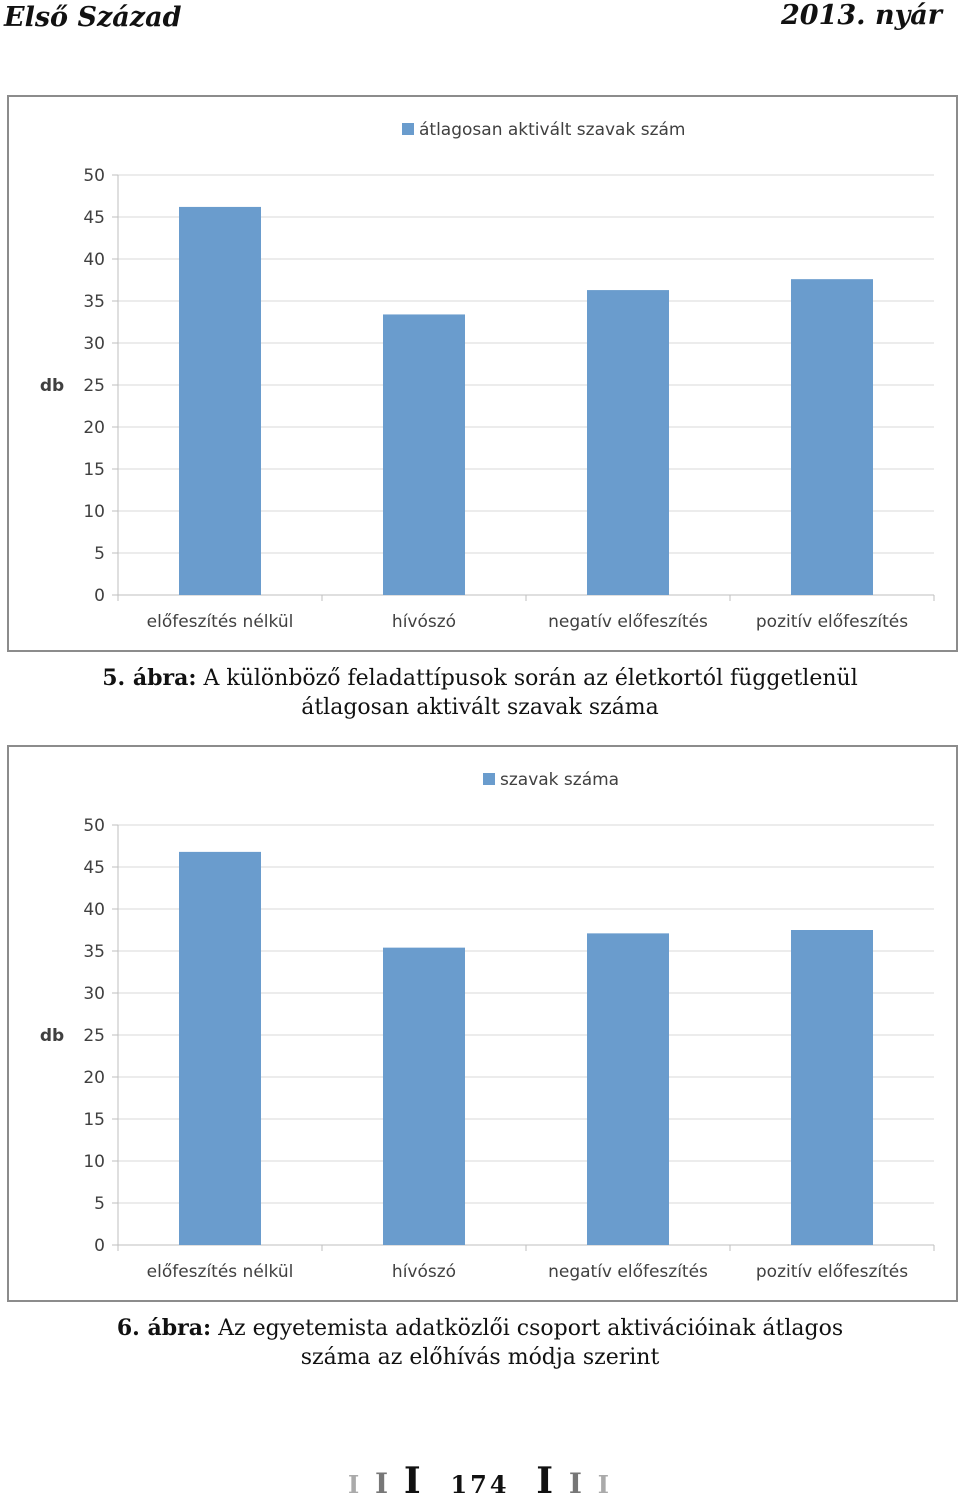 Image resolution: width=960 pixels, height=1502 pixels. Describe the element at coordinates (164, 1328) in the screenshot. I see `caption-label: 6. ábra:` at that location.